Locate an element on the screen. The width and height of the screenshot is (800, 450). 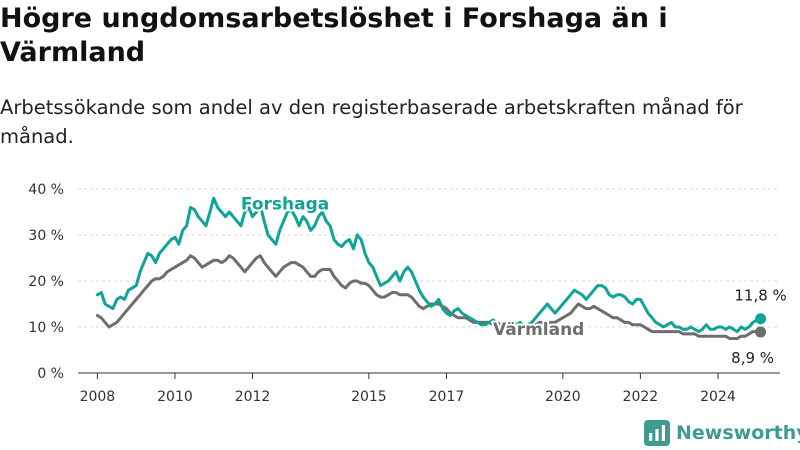
series-label: Värmland is located at coordinates (538, 330).